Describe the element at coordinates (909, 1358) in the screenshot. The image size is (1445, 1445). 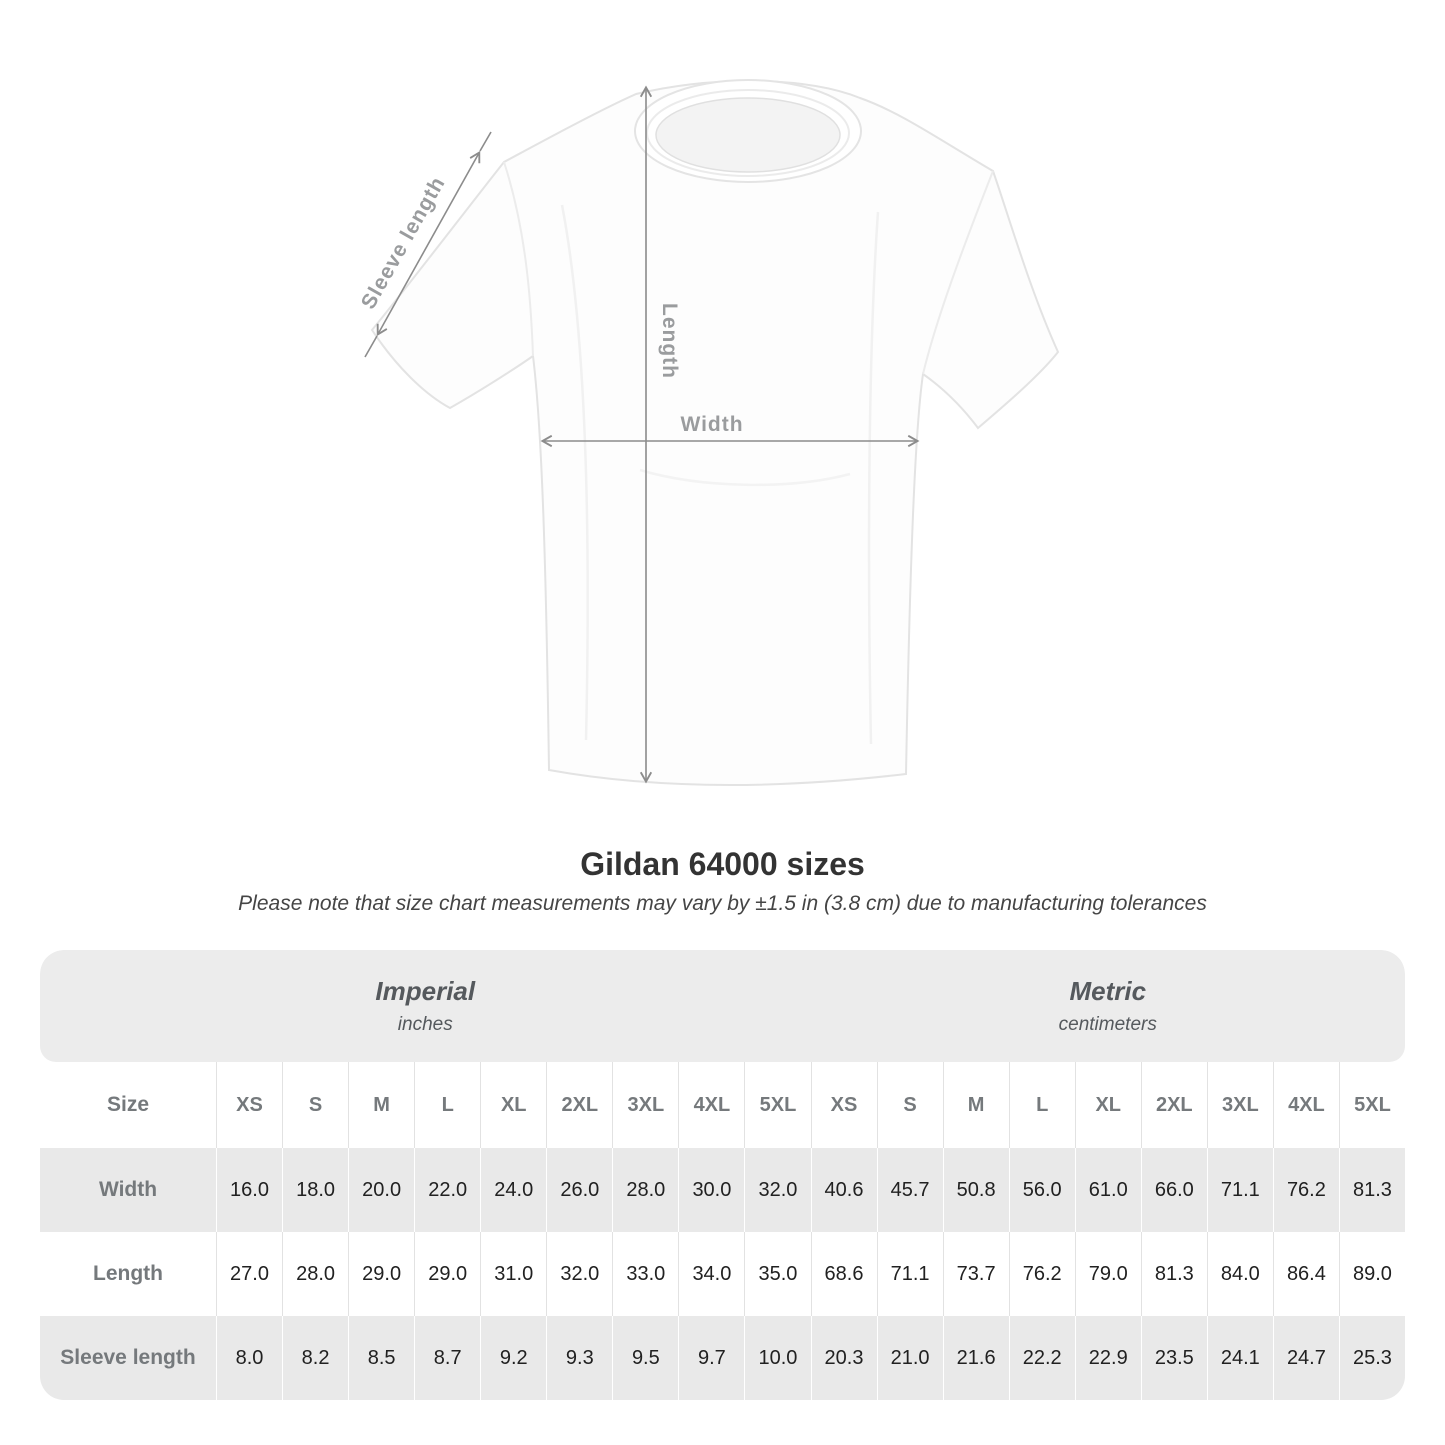
I see `measurement-value-cell: 21.0` at that location.